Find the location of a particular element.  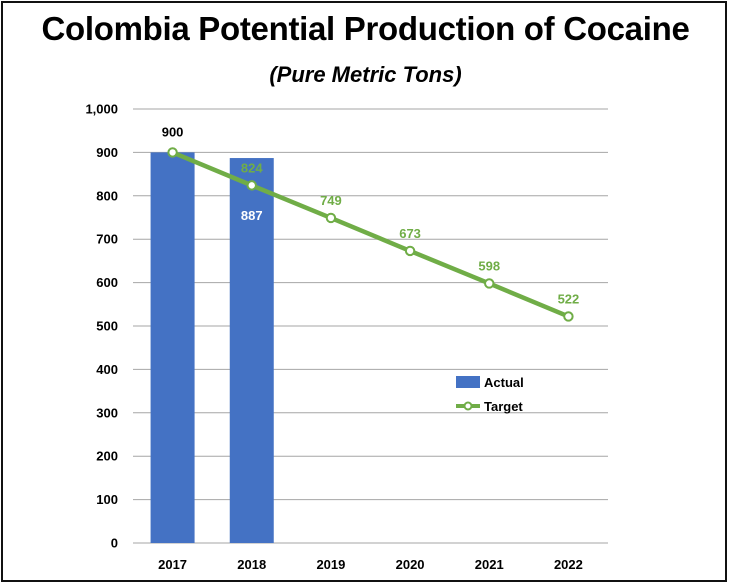

legend-swatch-actual is located at coordinates (468, 382).